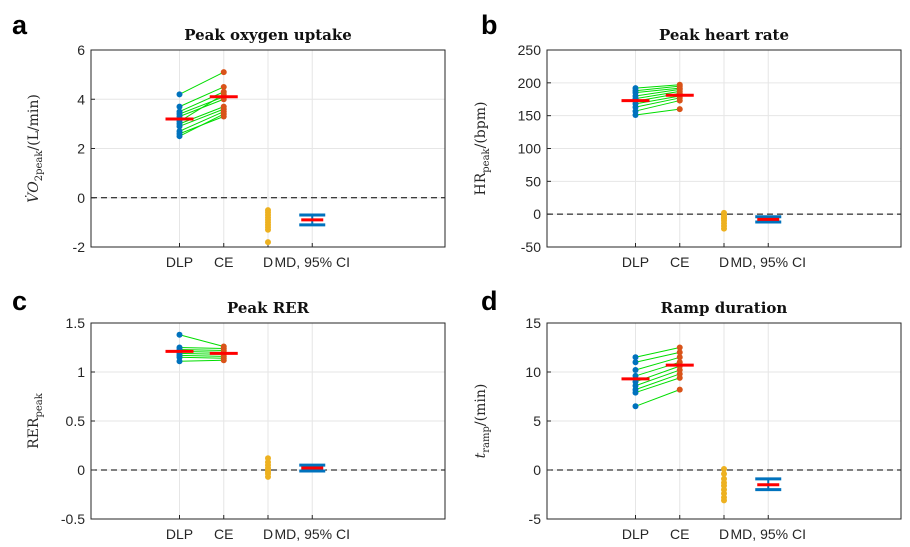 Image resolution: width=910 pixels, height=547 pixels. Describe the element at coordinates (81, 372) in the screenshot. I see `y-tick-label: 1` at that location.